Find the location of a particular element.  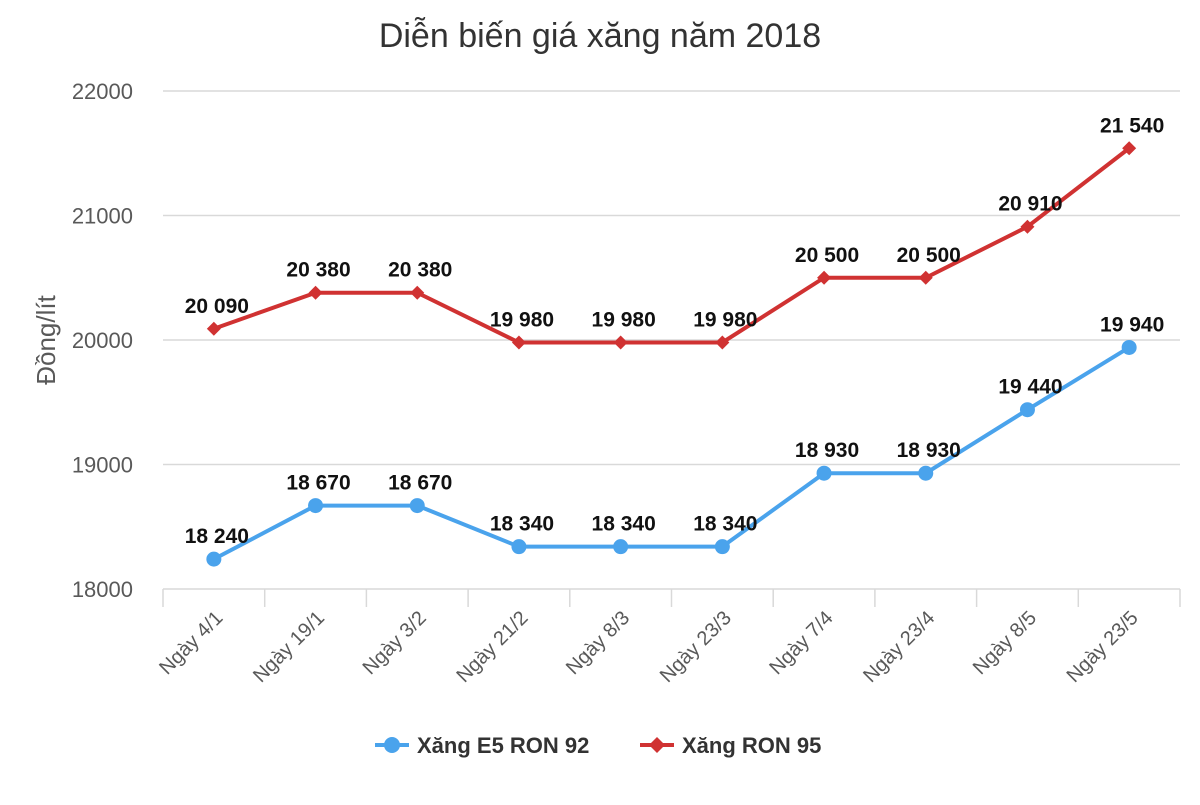

x-tick-label: Ngày 4/1 is located at coordinates (191, 643).